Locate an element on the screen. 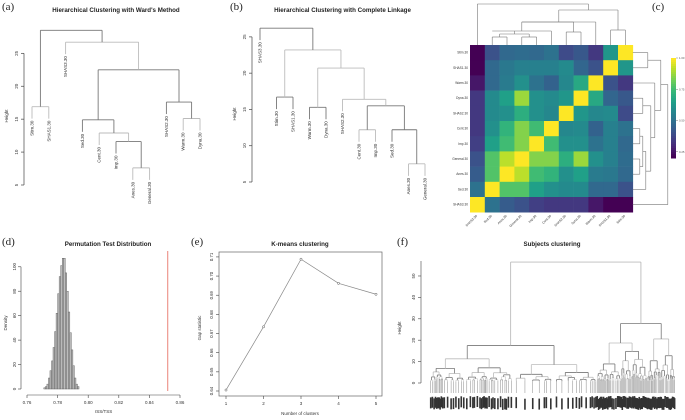 Image resolution: width=685 pixels, height=420 pixels. x-axis-label: Number of clusters is located at coordinates (300, 413).